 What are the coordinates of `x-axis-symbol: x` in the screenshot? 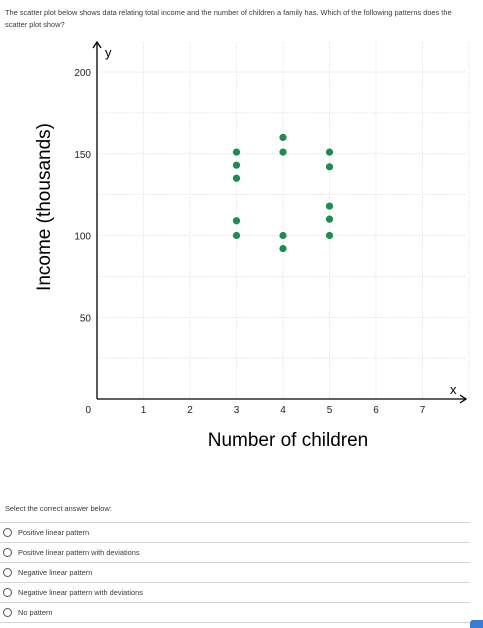 It's located at (453, 389).